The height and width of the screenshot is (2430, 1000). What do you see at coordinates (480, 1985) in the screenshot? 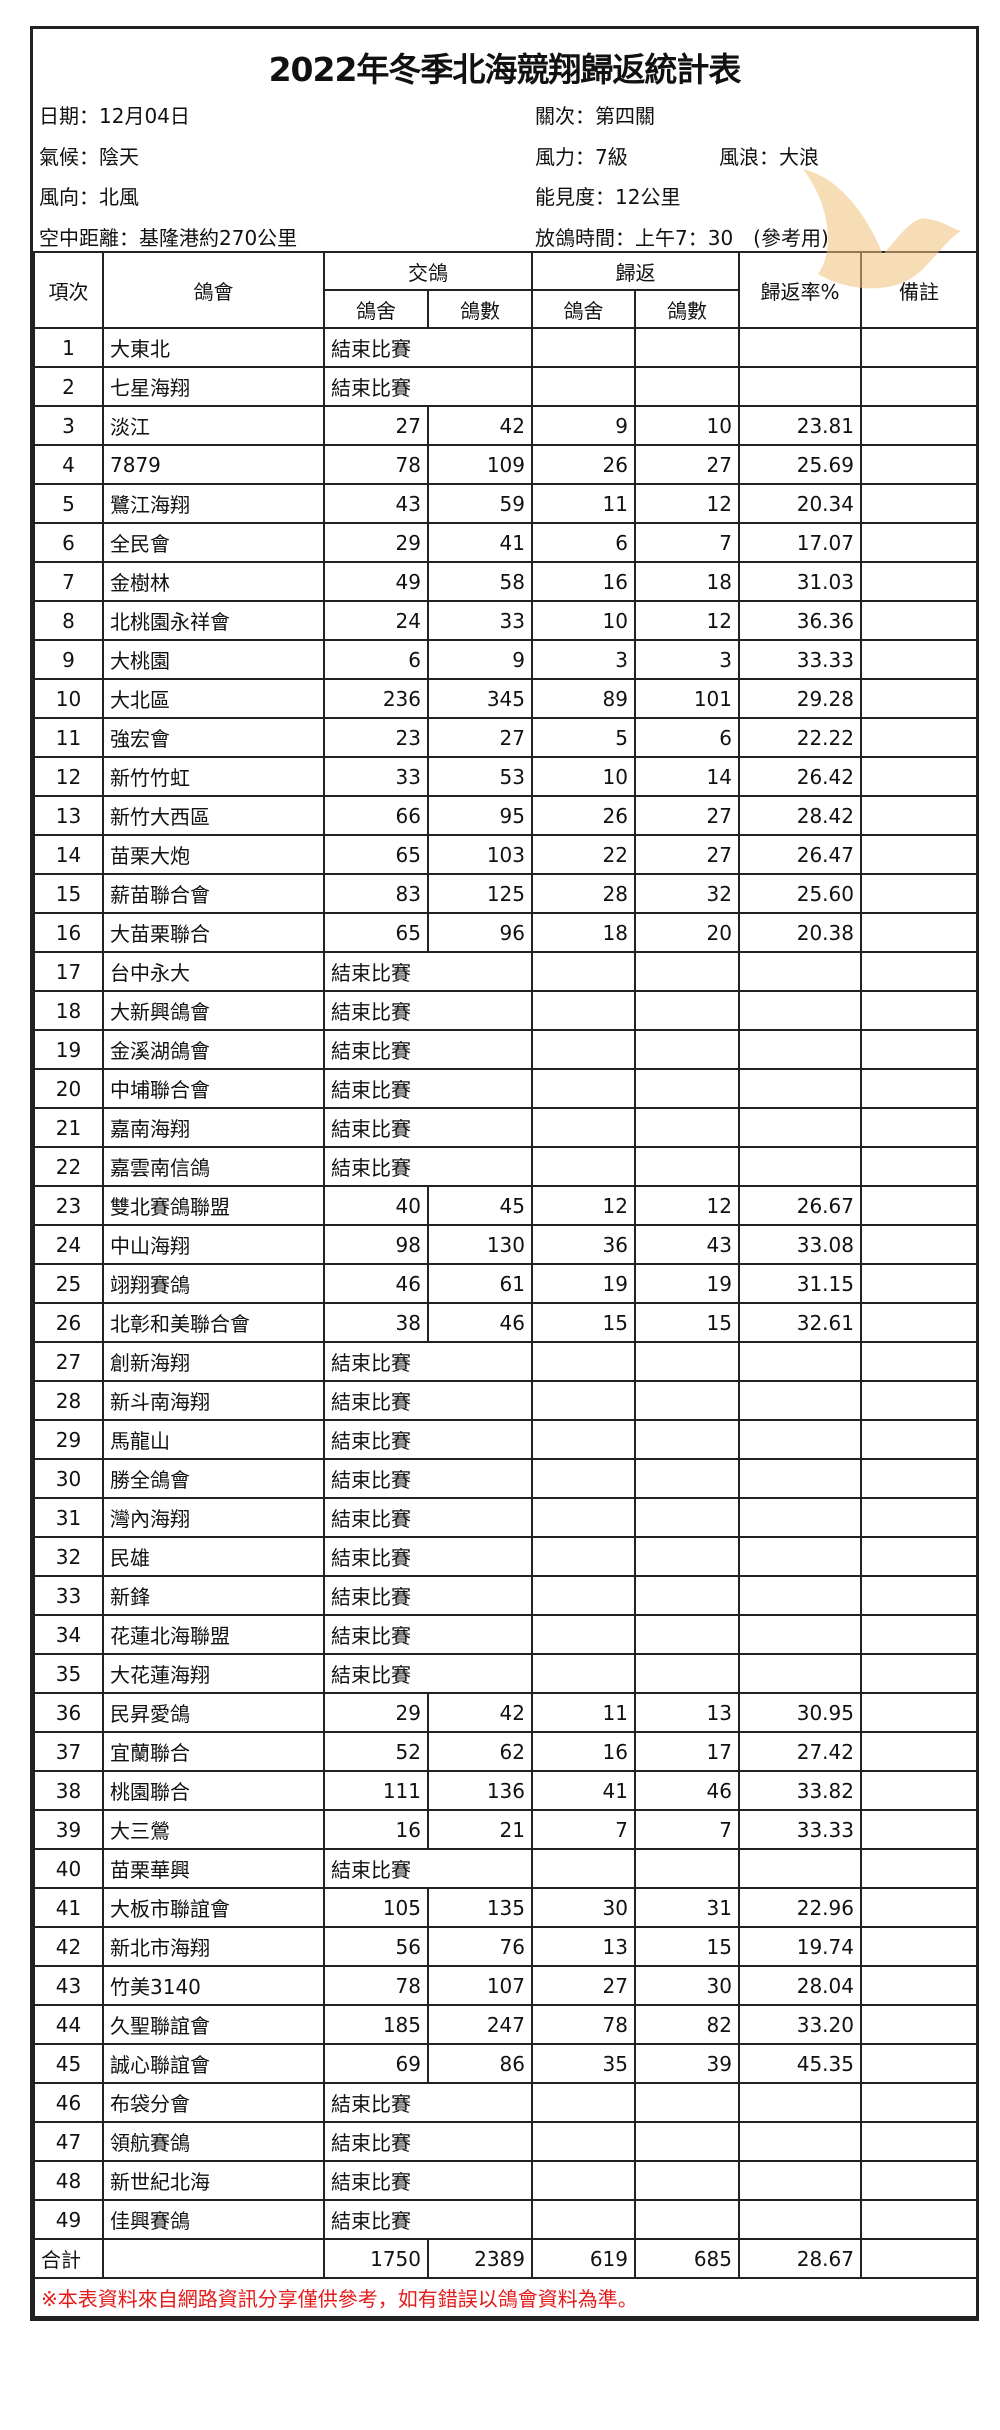
I see `sent-birds: 107` at bounding box center [480, 1985].